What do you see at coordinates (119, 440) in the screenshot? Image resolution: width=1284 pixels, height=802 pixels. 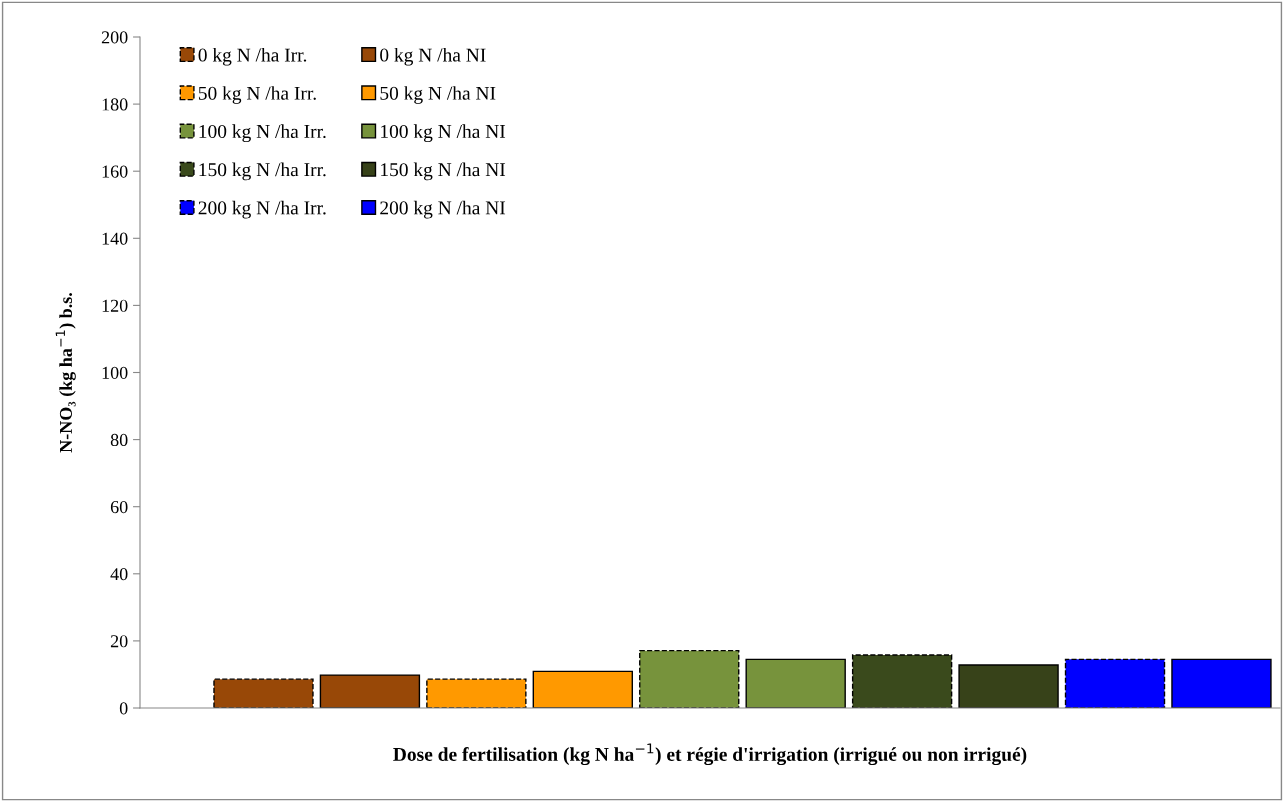 I see `y-tick-label: 80` at bounding box center [119, 440].